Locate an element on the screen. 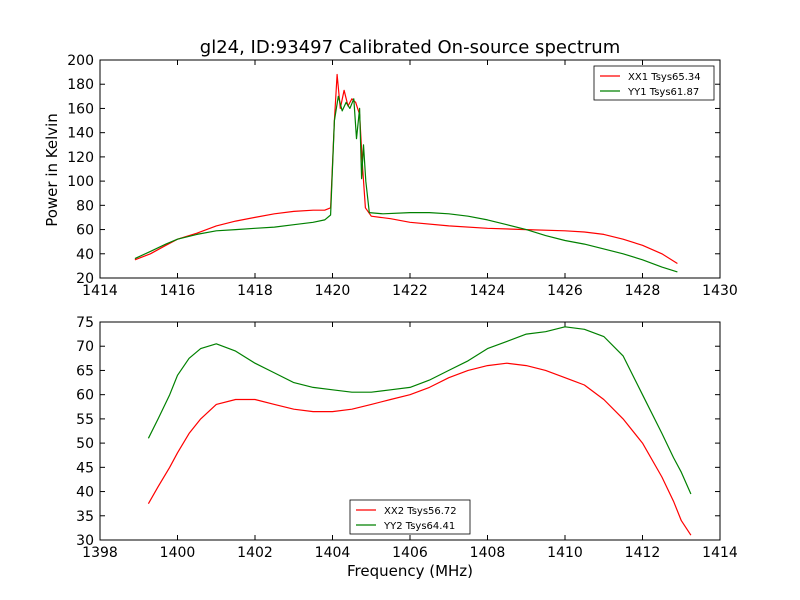 The height and width of the screenshot is (600, 800). top-x-tick-label: 1422 is located at coordinates (410, 291).